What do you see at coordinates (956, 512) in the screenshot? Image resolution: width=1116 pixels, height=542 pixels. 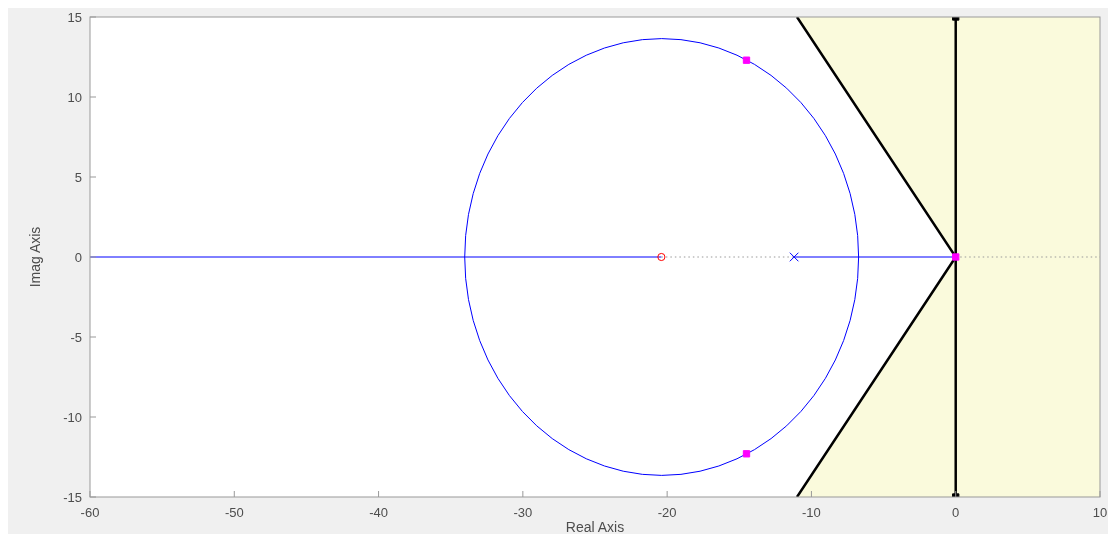 I see `x-tick-label: 0` at bounding box center [956, 512].